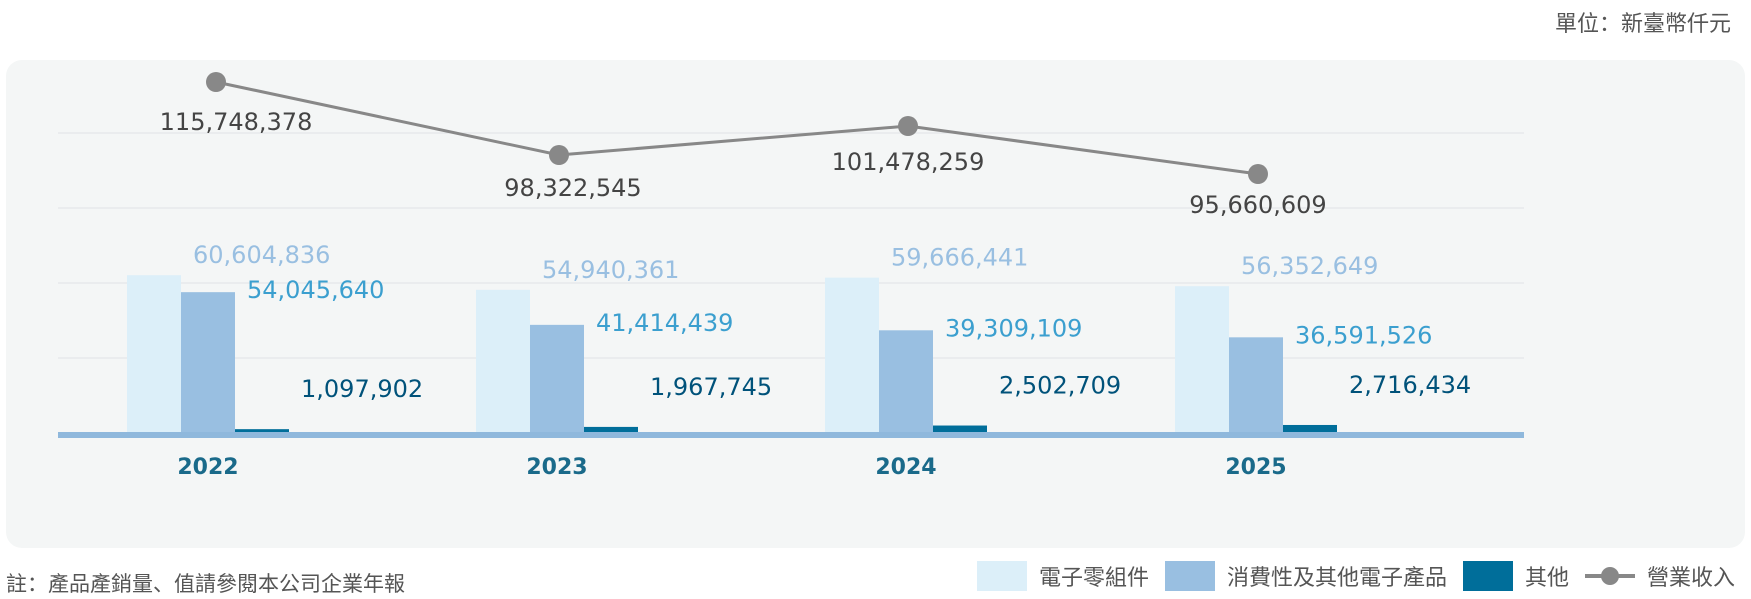  Describe the element at coordinates (261, 255) in the screenshot. I see `data-label-2022-series-1: 60,604,836` at that location.